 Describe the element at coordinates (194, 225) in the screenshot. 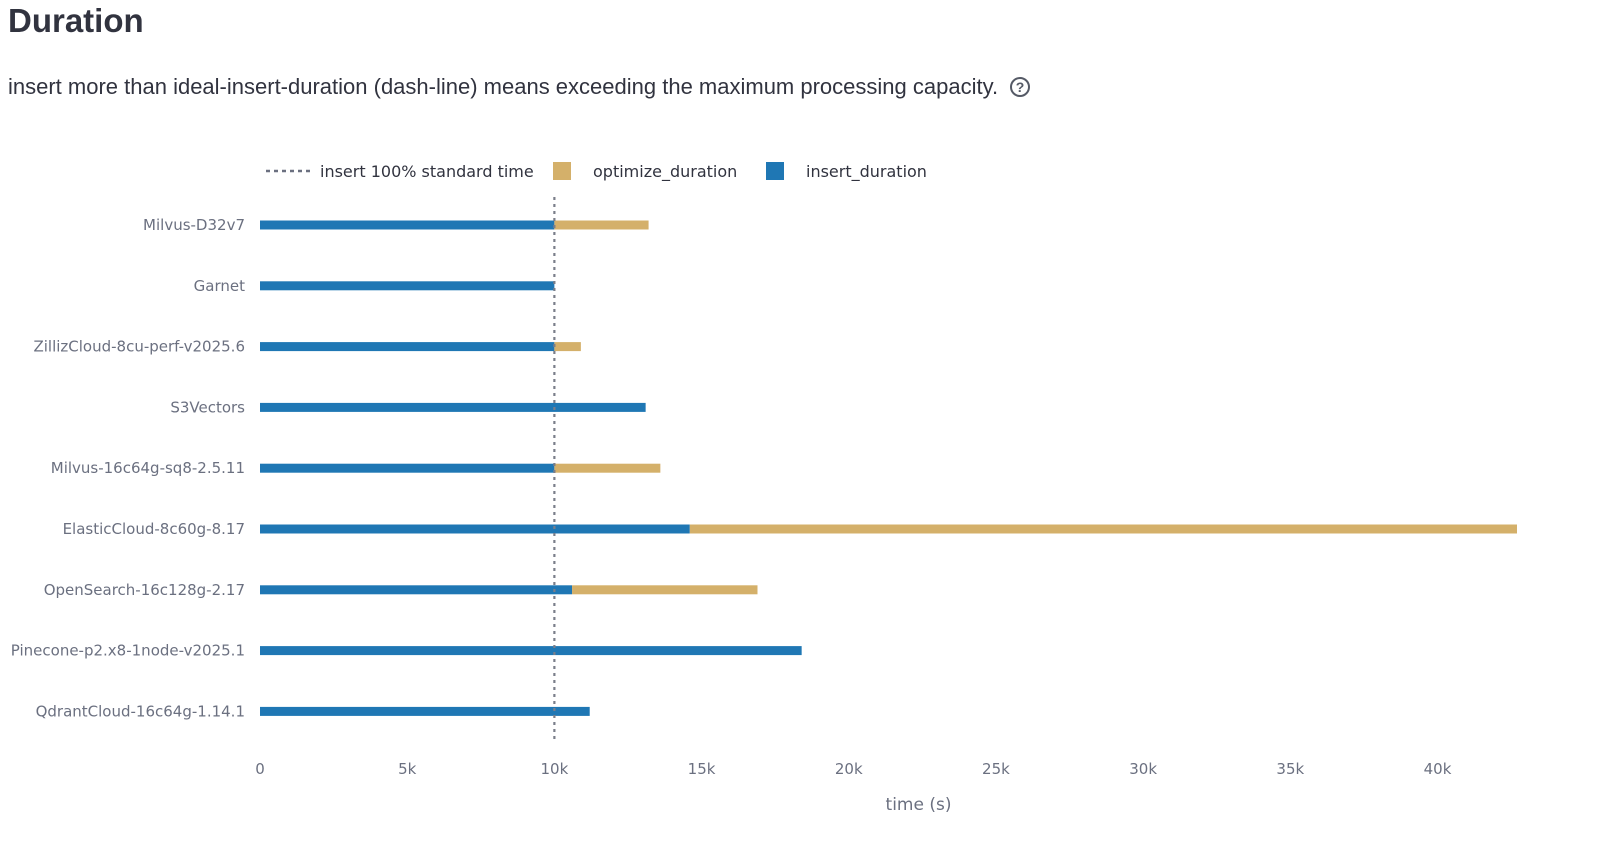

I see `category-label: Milvus-D32v7` at that location.